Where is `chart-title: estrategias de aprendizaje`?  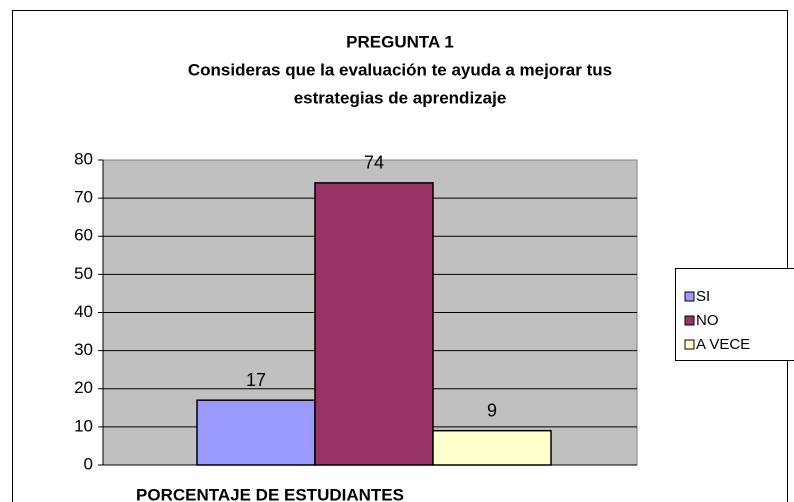 chart-title: estrategias de aprendizaje is located at coordinates (400, 97).